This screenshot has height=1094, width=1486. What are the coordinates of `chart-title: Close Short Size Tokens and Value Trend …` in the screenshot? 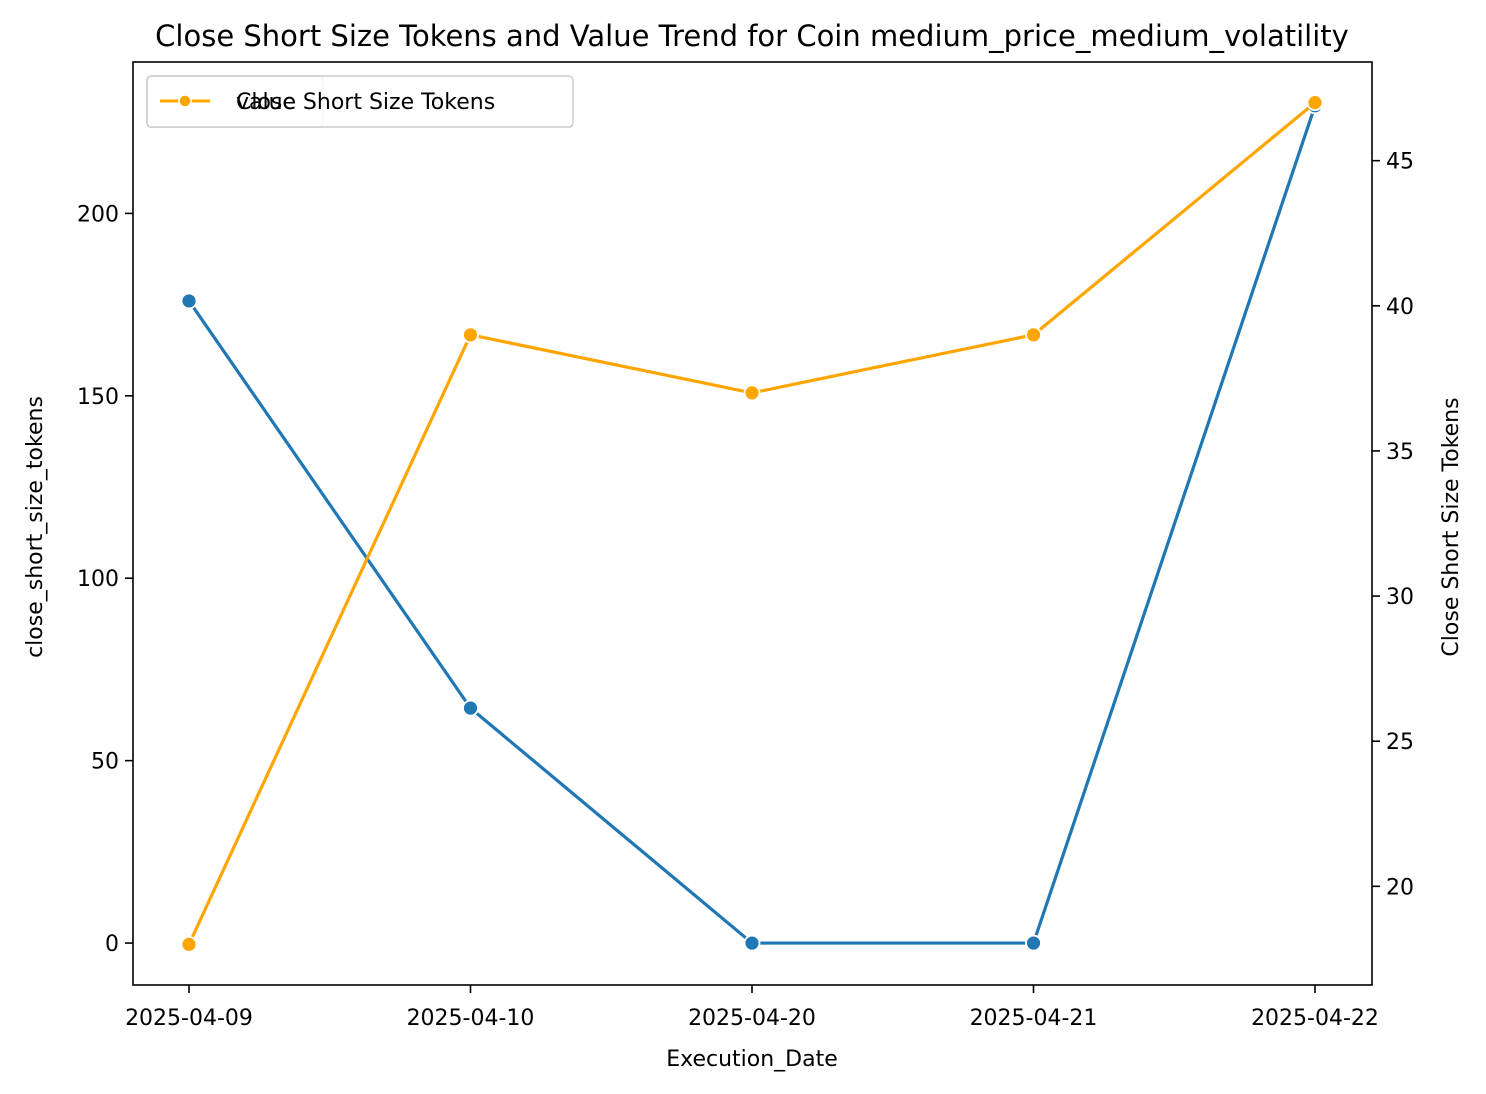 It's located at (752, 36).